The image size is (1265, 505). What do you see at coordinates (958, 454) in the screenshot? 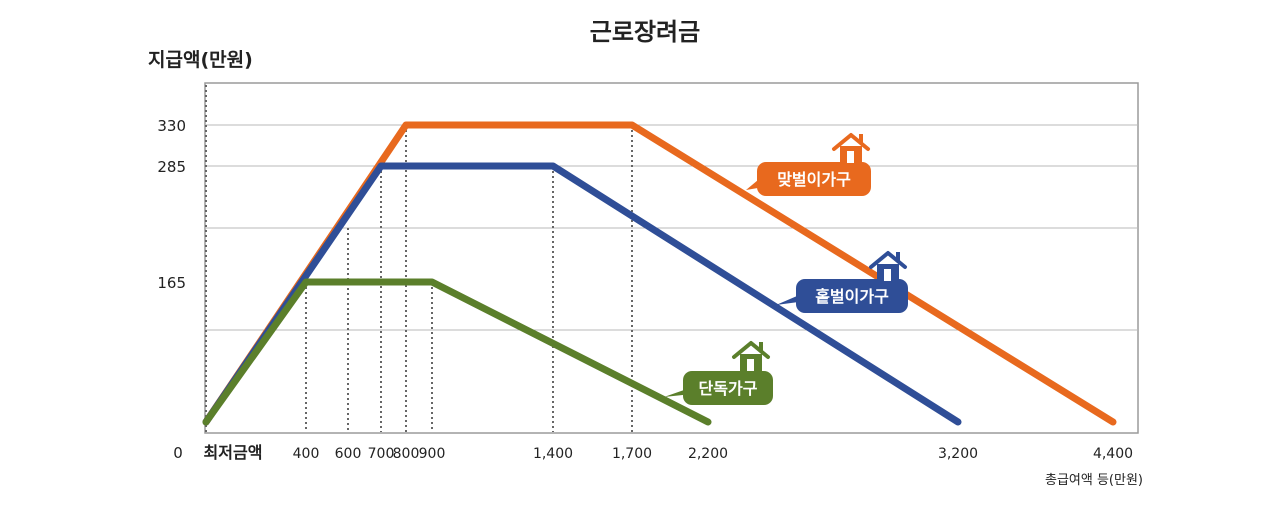
I see `x-tick-label: 3,200` at bounding box center [958, 454].